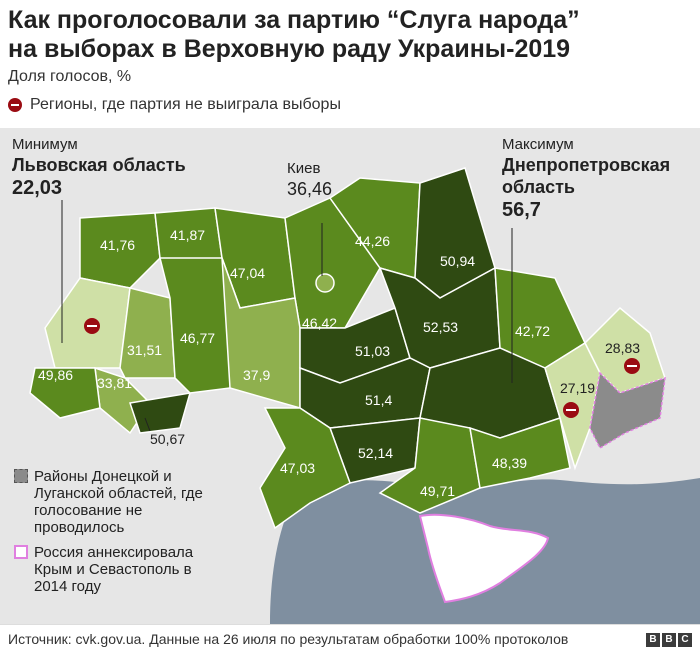 The width and height of the screenshot is (700, 668). What do you see at coordinates (114, 383) in the screenshot?
I see `value-ivano-frankivsk: 33,81` at bounding box center [114, 383].